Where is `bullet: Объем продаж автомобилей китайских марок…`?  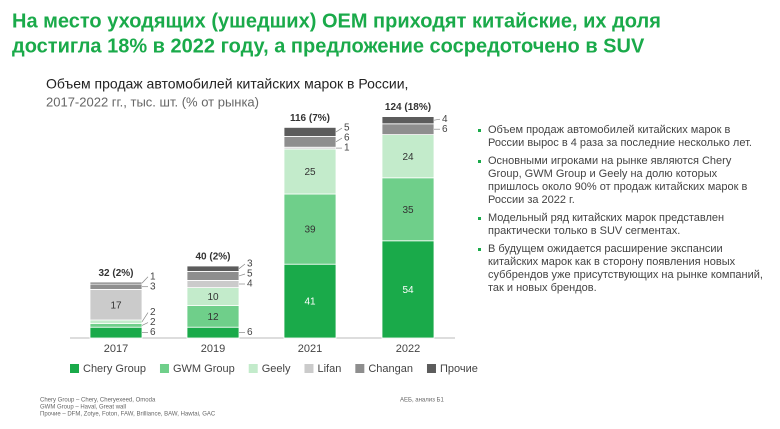 bullet: Объем продаж автомобилей китайских марок… is located at coordinates (620, 137).